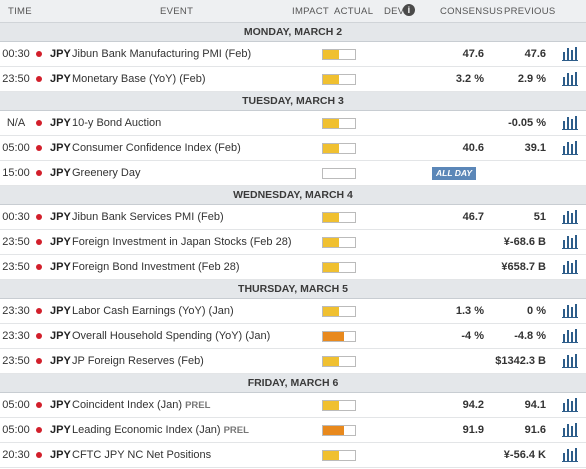 The width and height of the screenshot is (586, 469). I want to click on consensus-value: -4 %, so click(472, 336).